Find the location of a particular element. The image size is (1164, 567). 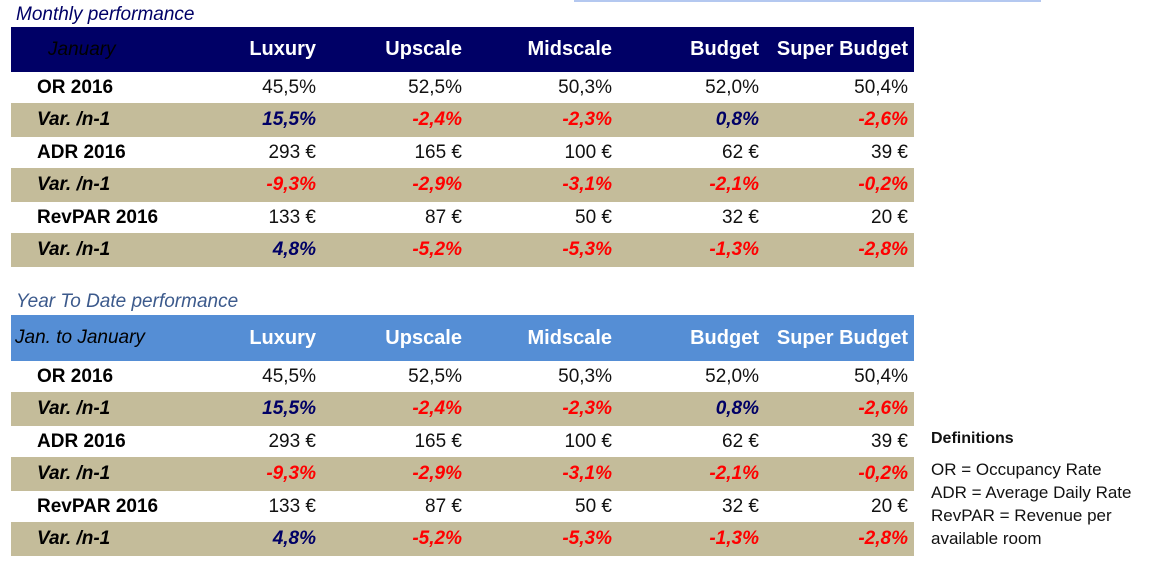

table-row-or-variation: Var. /n-1 15,5% -2,4% -2,3% 0,8% -2,6% is located at coordinates (462, 120).